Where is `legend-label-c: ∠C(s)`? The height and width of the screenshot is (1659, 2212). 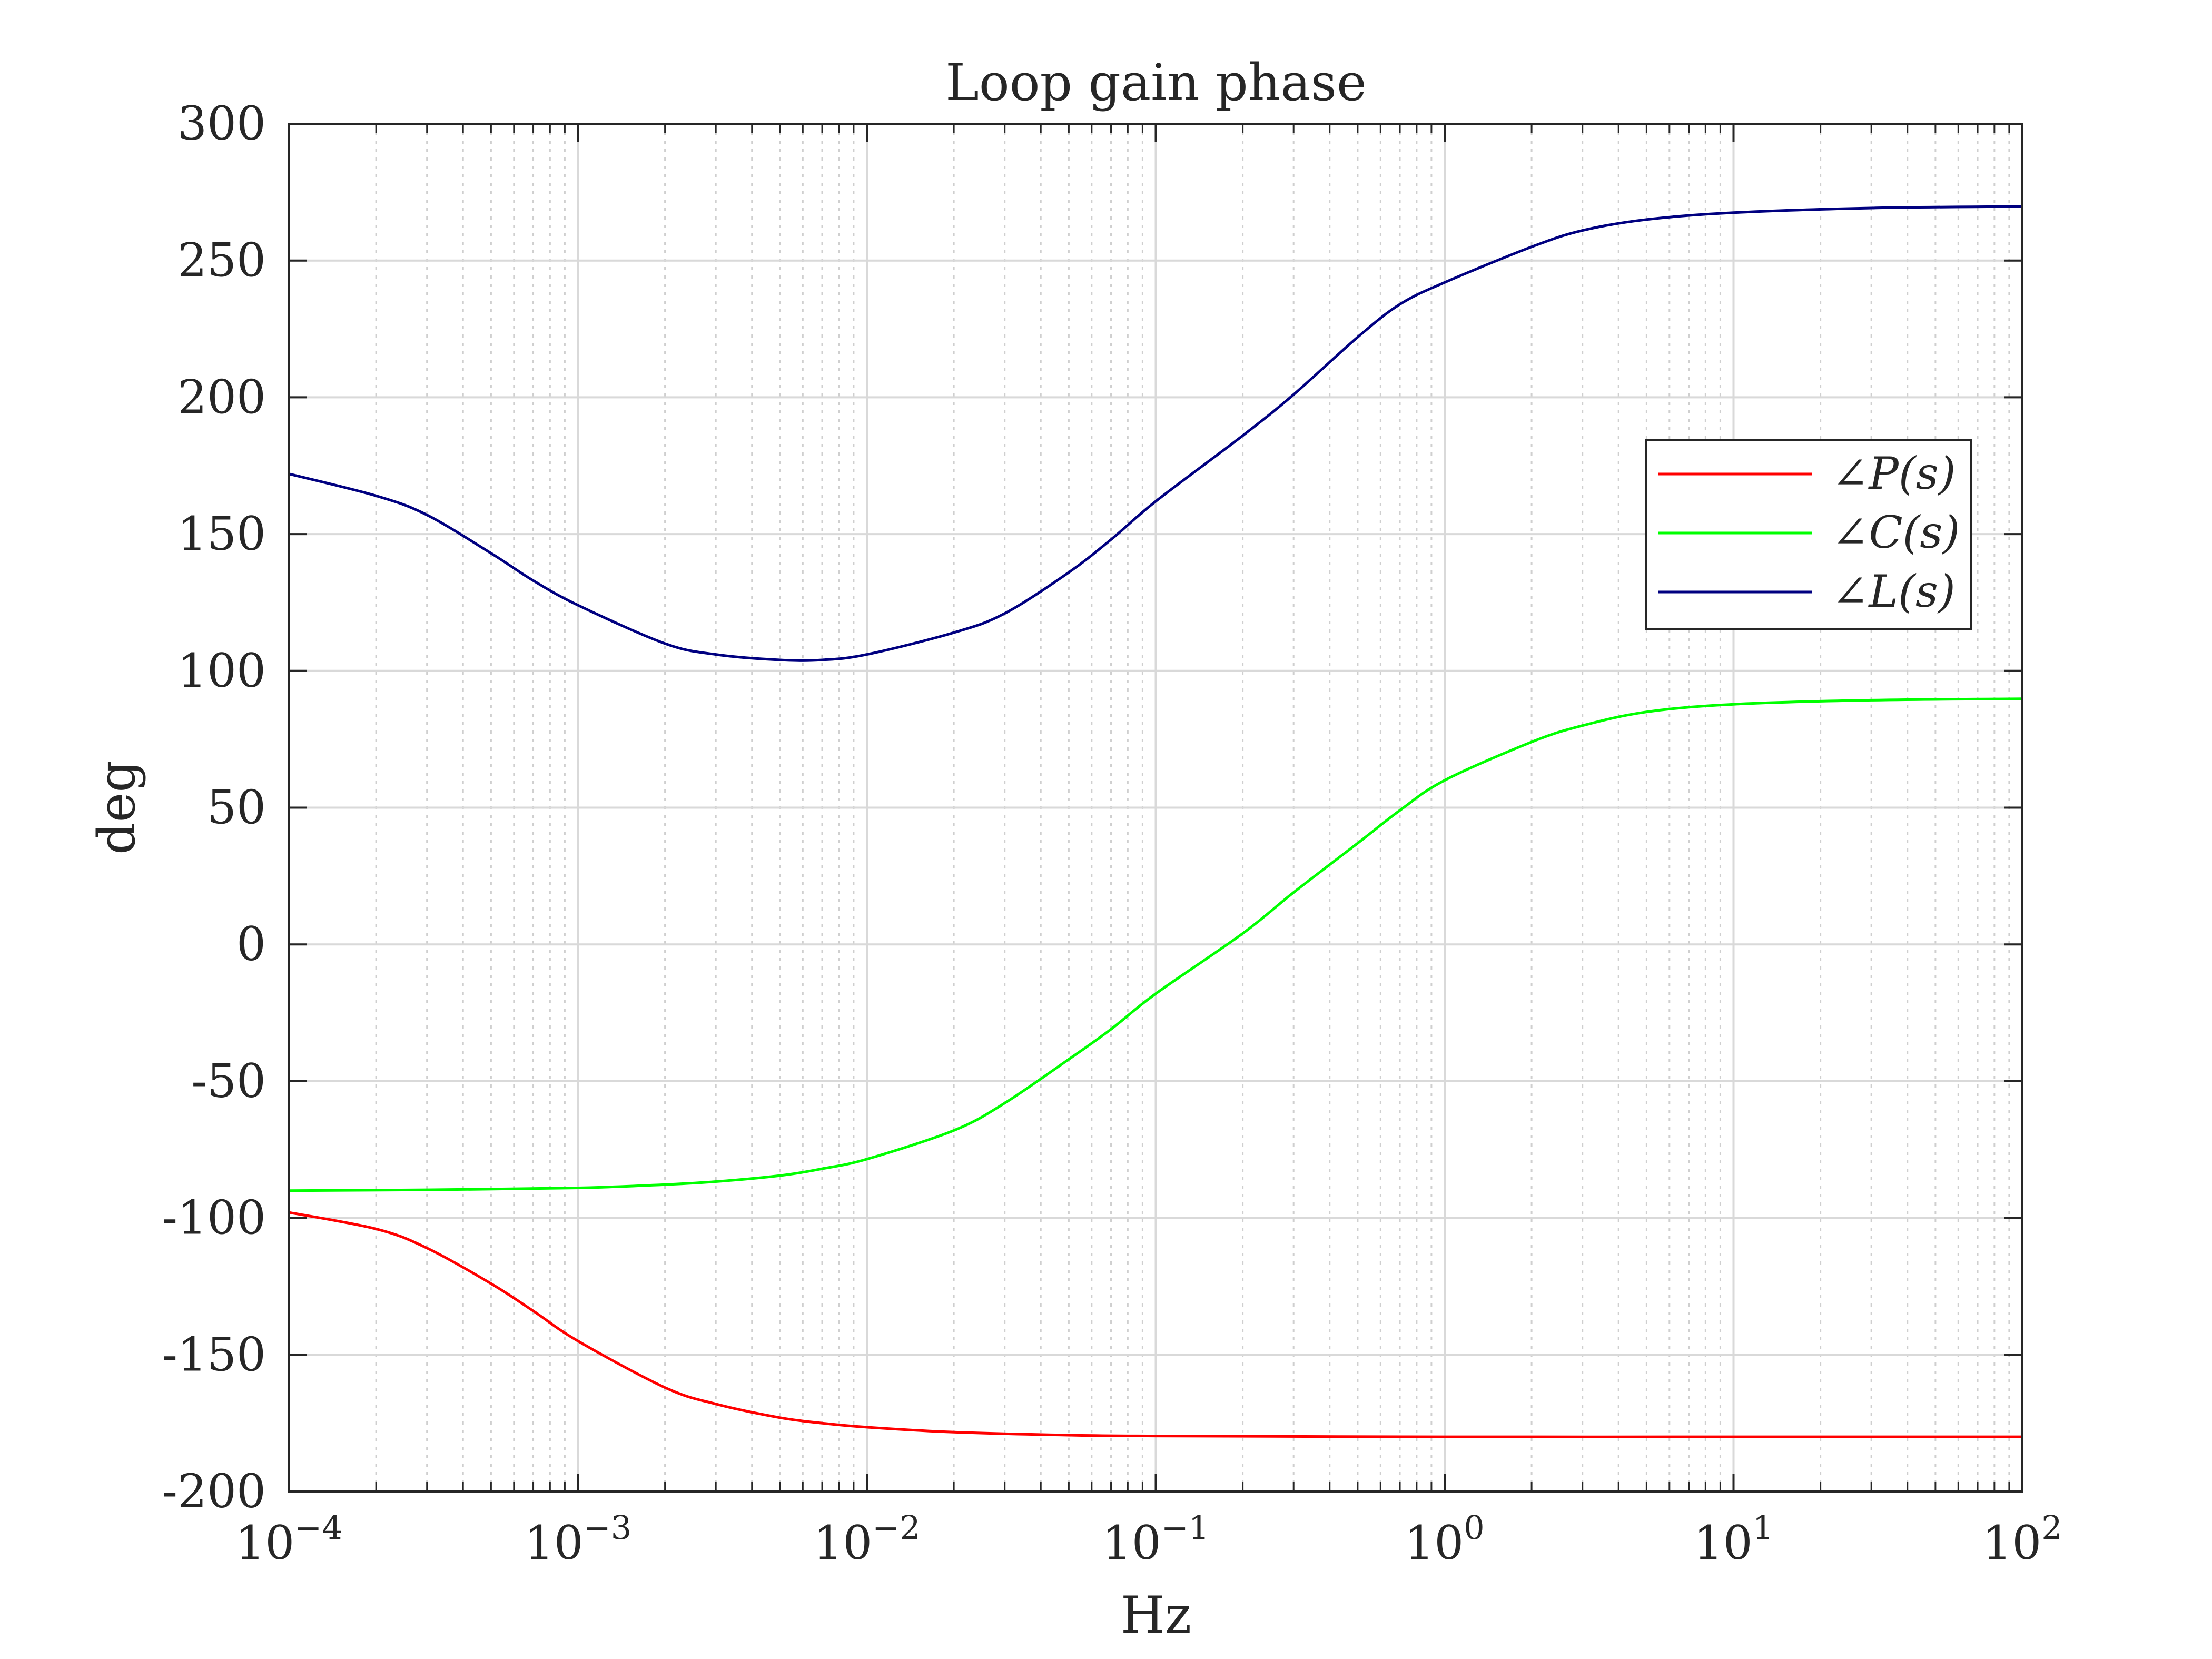
legend-label-c: ∠C(s) is located at coordinates (1896, 532).